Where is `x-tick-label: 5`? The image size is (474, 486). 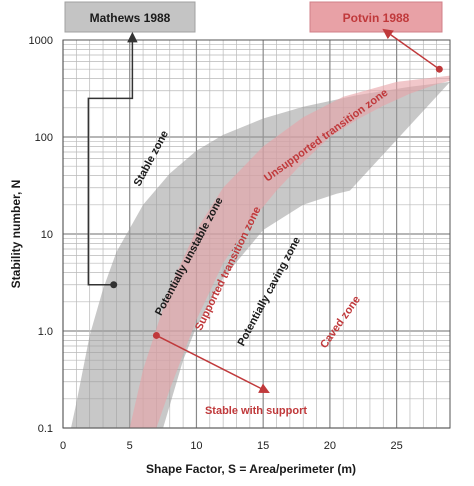
x-tick-label: 5 is located at coordinates (130, 446).